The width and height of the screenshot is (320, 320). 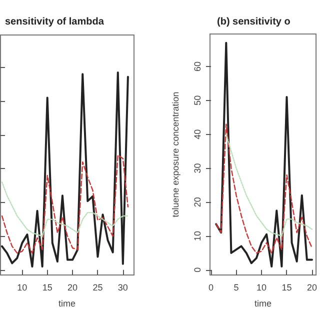 I want to click on x-tick-label: 5, so click(x=236, y=287).